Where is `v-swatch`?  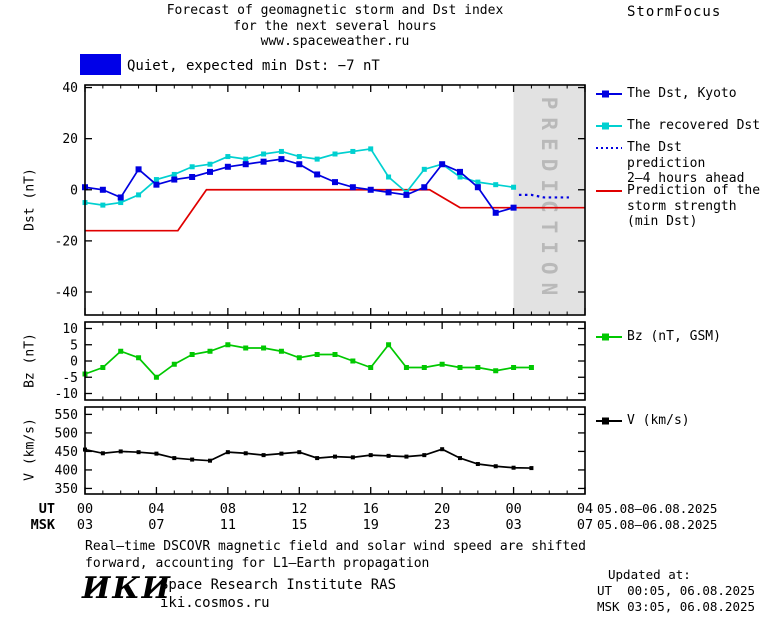
v-swatch is located at coordinates (609, 421).